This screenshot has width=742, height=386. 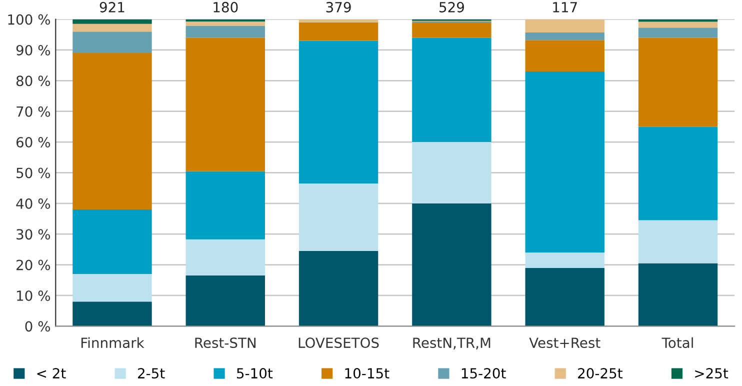 I want to click on y-tick-label: 80 %, so click(x=33, y=81).